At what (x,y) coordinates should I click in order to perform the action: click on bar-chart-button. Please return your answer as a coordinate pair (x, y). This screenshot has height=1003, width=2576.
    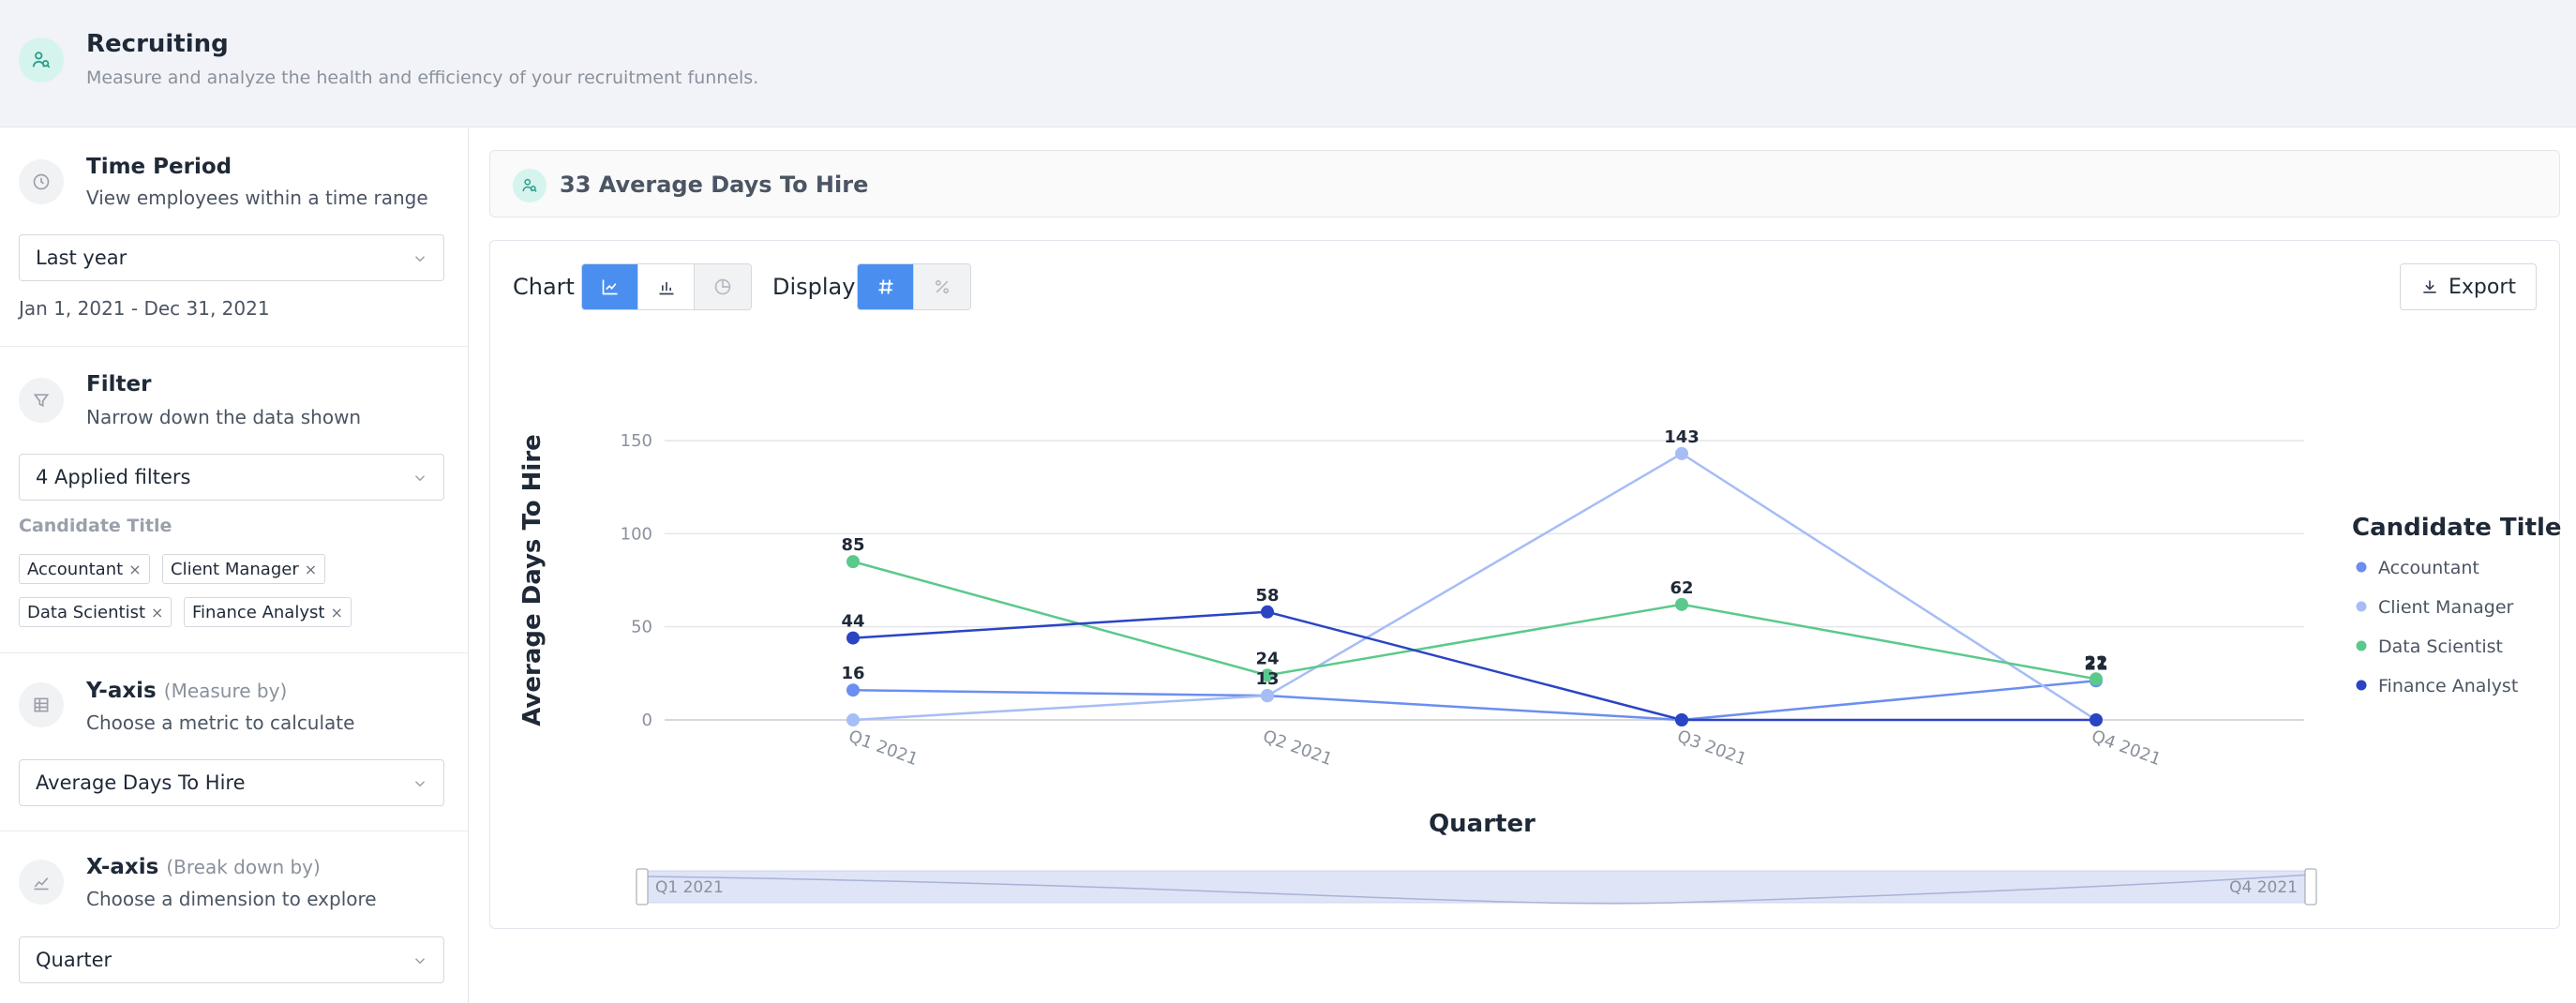
    Looking at the image, I should click on (667, 286).